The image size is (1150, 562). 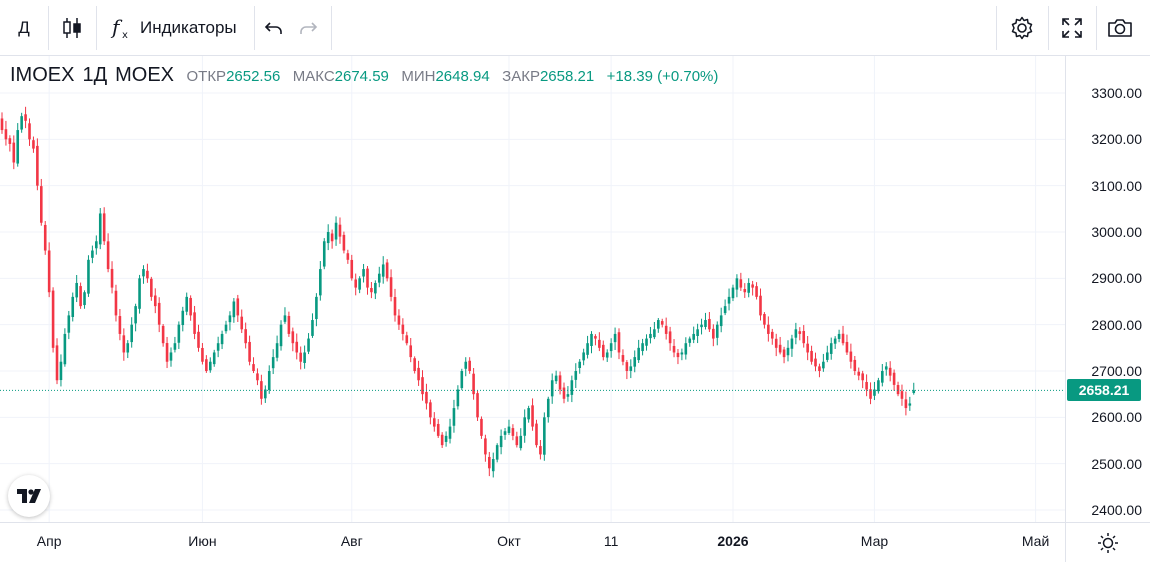 What do you see at coordinates (532, 542) in the screenshot?
I see `time-scale: Апр Июн Авг Окт 11 2026 Мар Май` at bounding box center [532, 542].